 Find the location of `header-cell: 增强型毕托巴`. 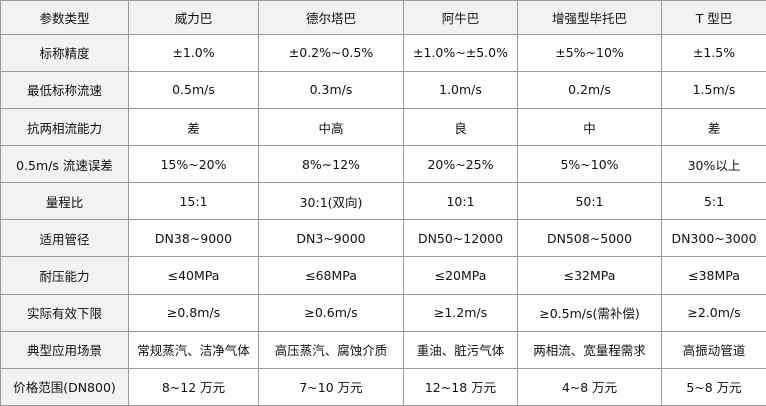

header-cell: 增强型毕托巴 is located at coordinates (589, 17).